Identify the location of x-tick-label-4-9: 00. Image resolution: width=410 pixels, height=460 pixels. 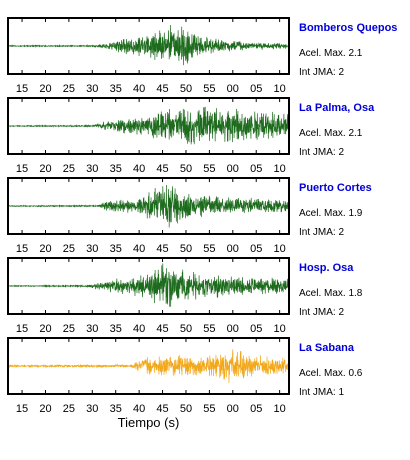
(233, 409).